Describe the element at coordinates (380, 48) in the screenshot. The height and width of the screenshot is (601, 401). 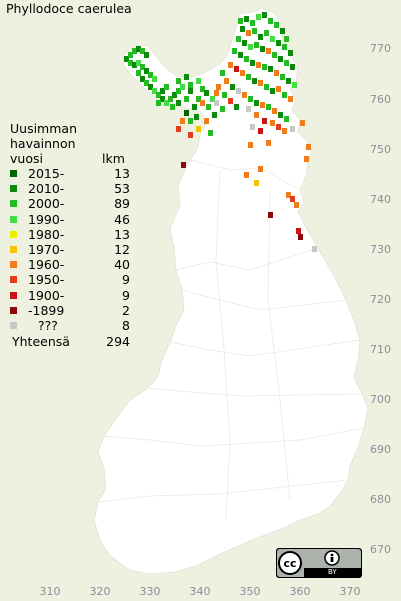
I see `y-tick-label: 770` at that location.